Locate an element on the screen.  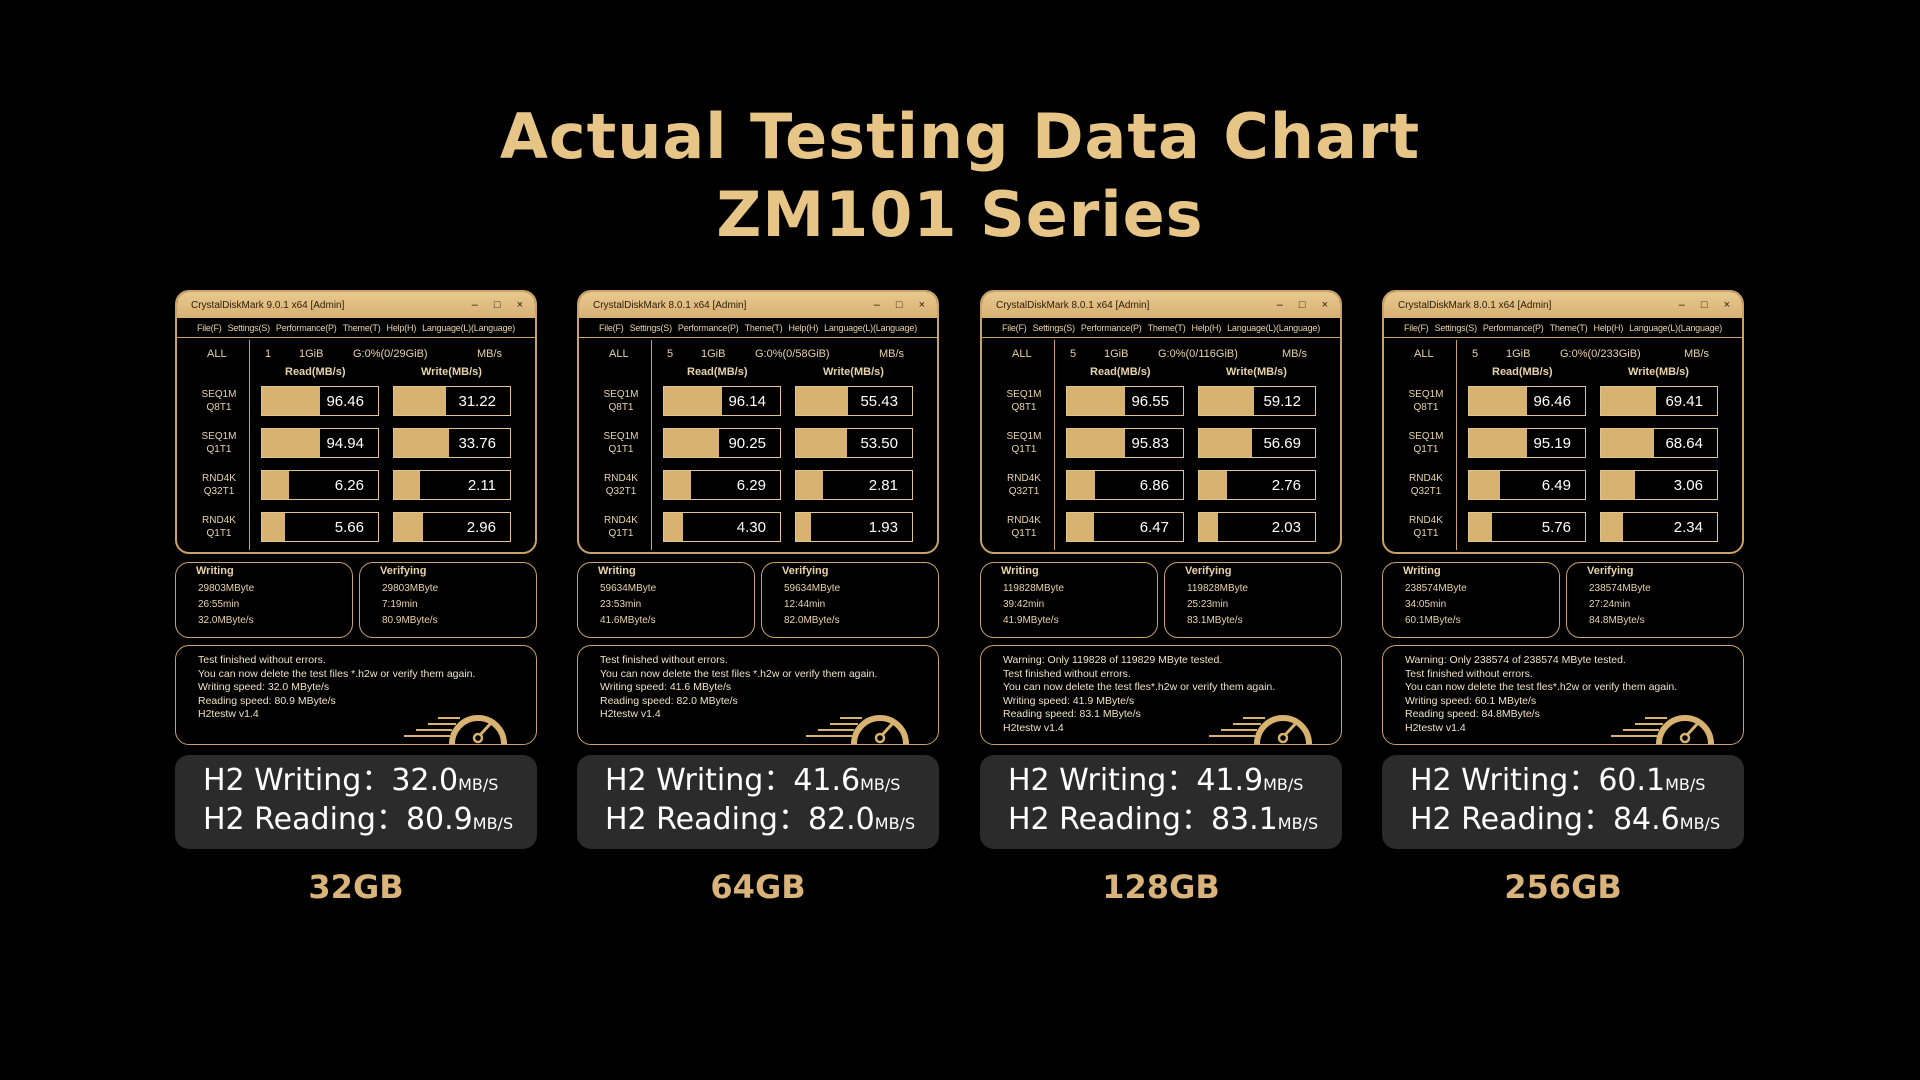
benchmark-row: RND4K Q32T1 6.49 3.06 is located at coordinates (1563, 487).